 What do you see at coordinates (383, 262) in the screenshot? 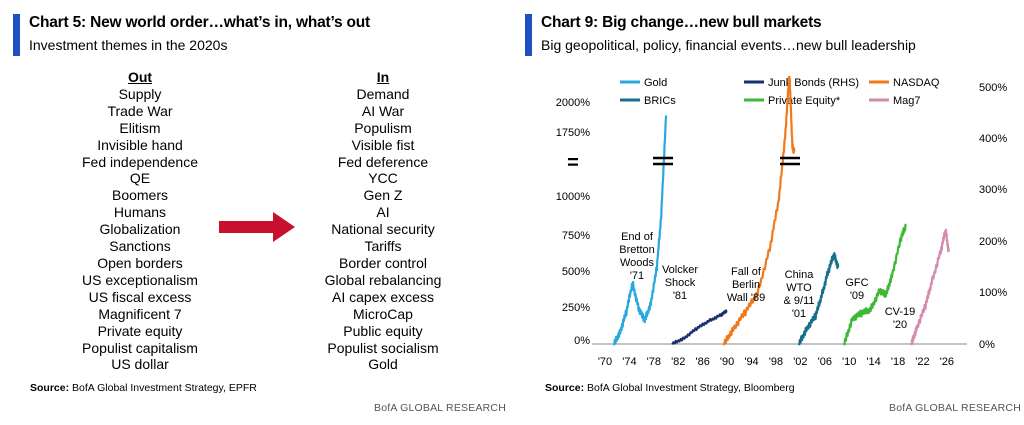
I see `in-item: Border control` at bounding box center [383, 262].